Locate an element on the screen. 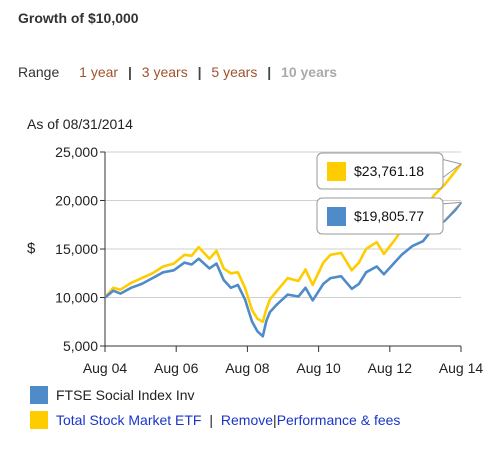 This screenshot has width=500, height=460. as-of-date: As of 08/31/2014 is located at coordinates (80, 124).